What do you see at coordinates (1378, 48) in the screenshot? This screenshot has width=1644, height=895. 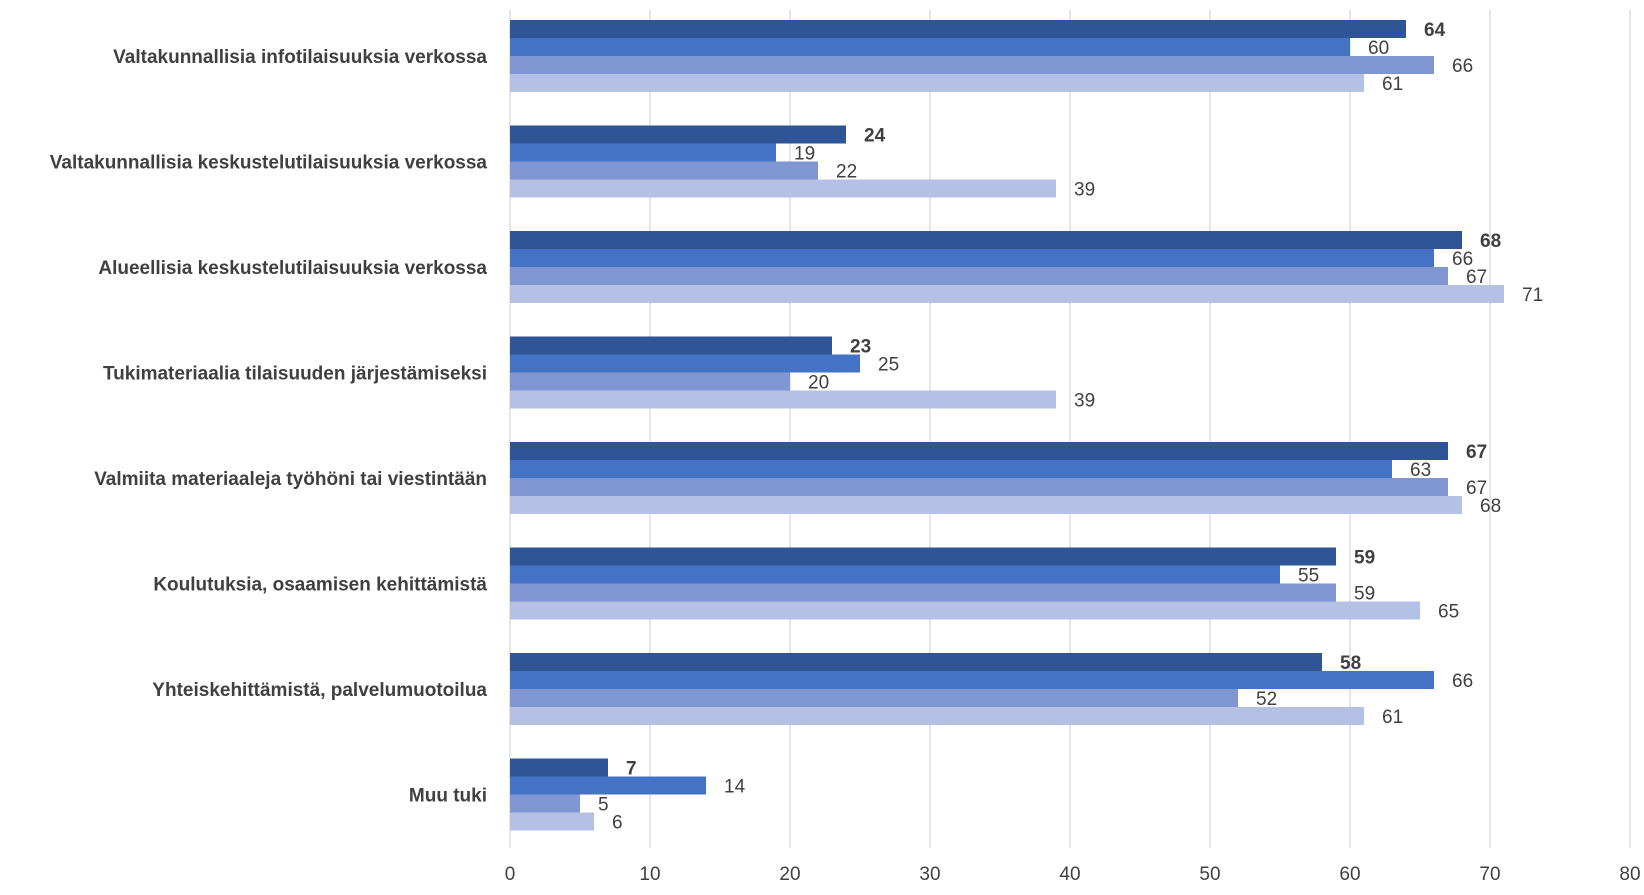 I see `data-label: 60` at bounding box center [1378, 48].